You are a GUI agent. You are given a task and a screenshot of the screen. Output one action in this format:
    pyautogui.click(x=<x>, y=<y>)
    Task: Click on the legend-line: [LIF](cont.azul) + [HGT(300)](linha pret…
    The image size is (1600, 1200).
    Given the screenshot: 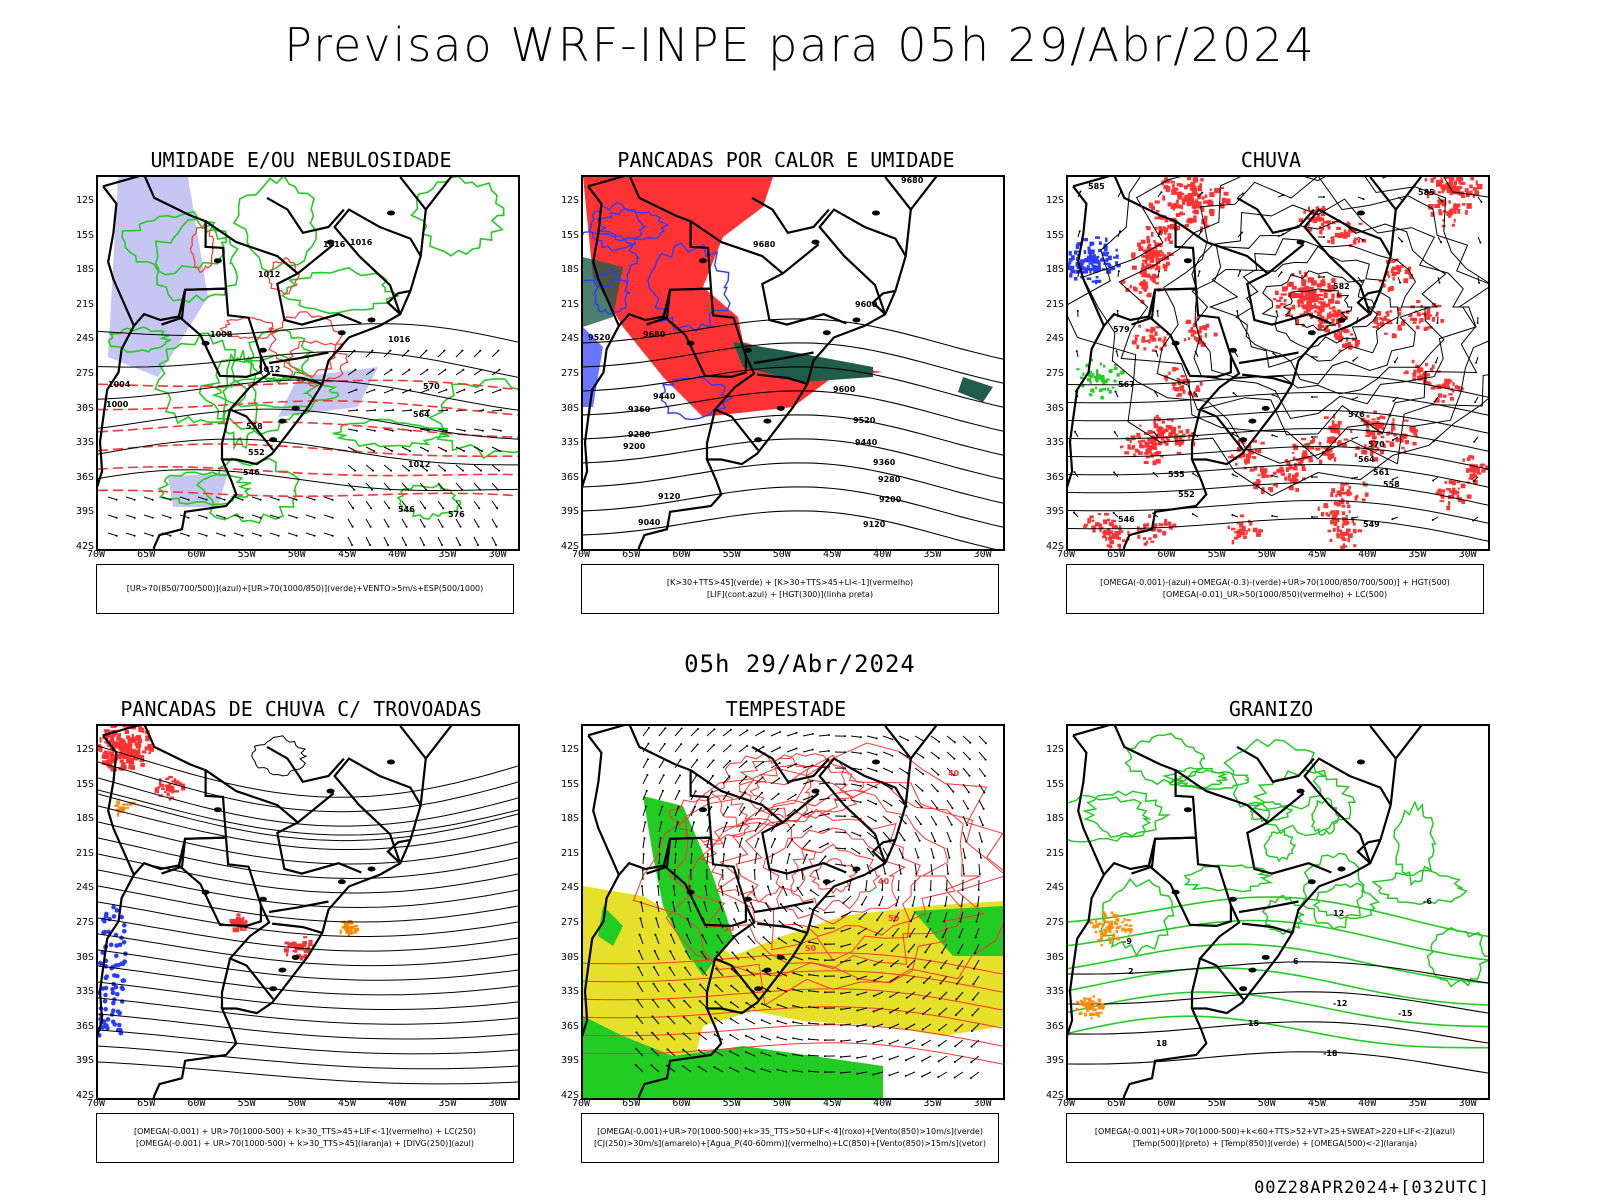 What is the action you would take?
    pyautogui.click(x=790, y=594)
    